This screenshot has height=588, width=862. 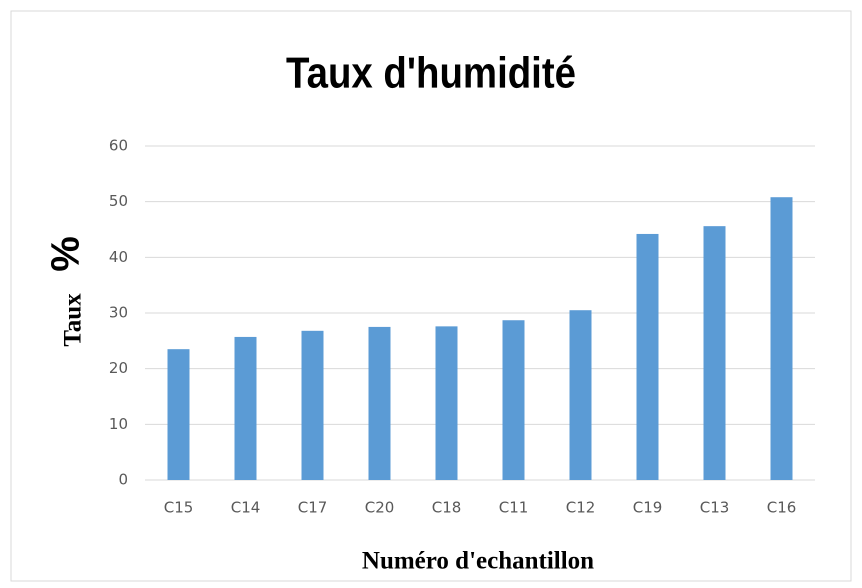 I want to click on x-tick-label: C20, so click(x=380, y=508).